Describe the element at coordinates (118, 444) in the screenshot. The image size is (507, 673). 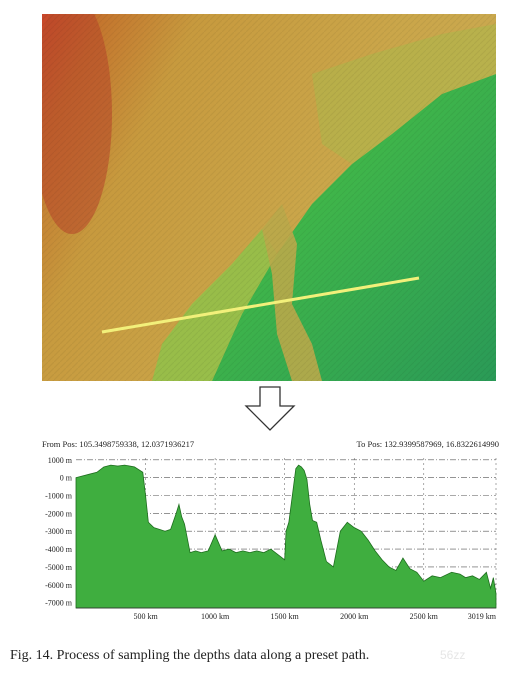
I see `from-position-label: From Pos: 105.3498759338, 12.0371936217` at that location.